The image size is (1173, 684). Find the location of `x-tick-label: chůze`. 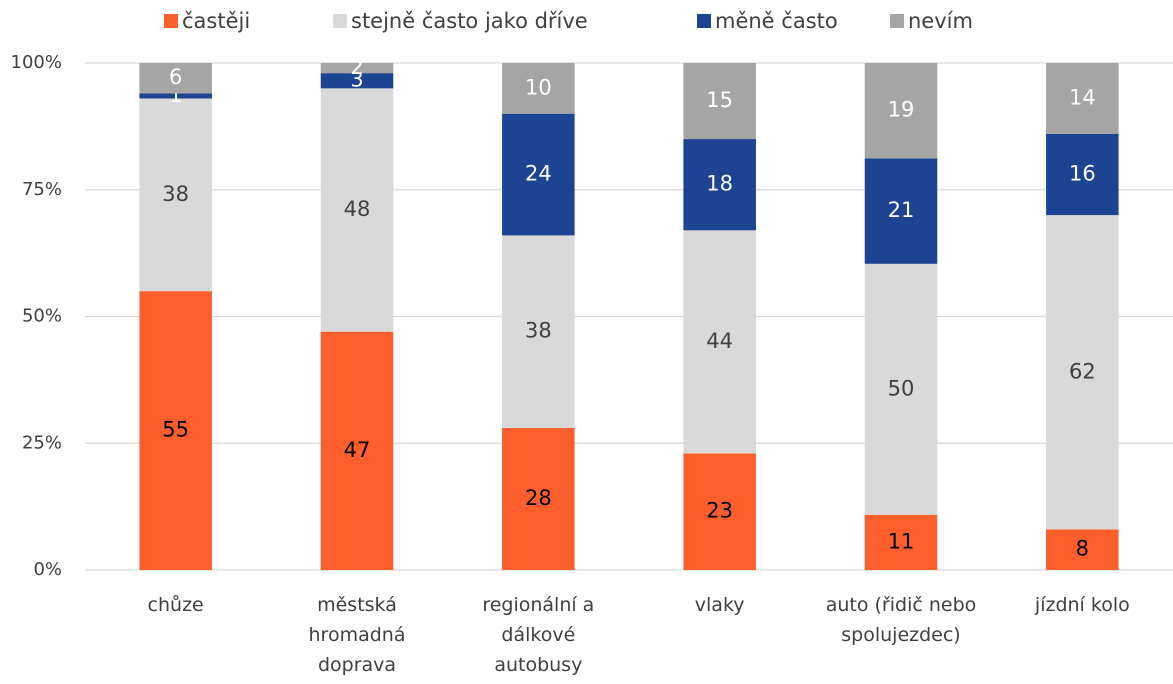

x-tick-label: chůze is located at coordinates (175, 605).